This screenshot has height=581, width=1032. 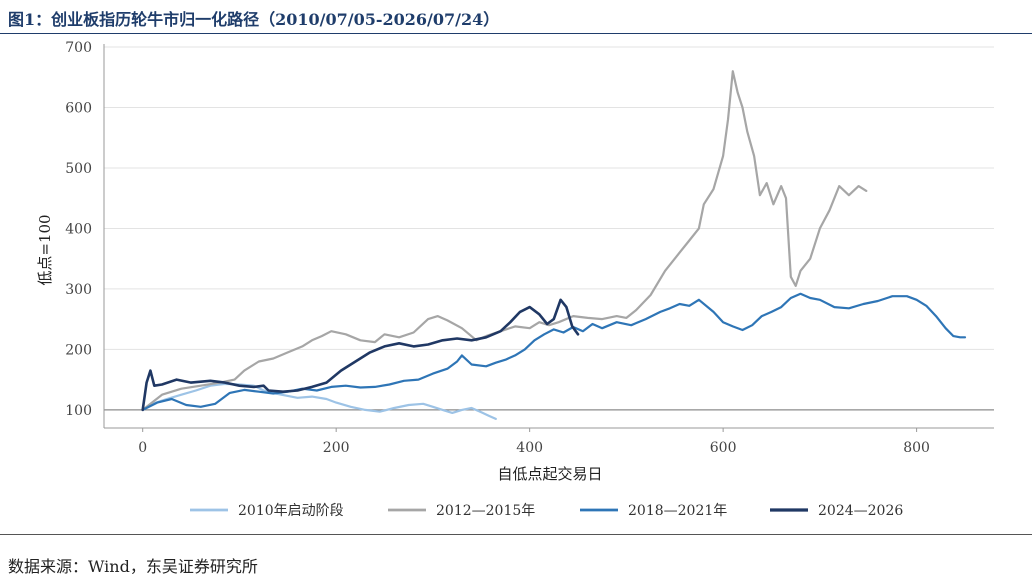 What do you see at coordinates (516, 33) in the screenshot?
I see `title-rule` at bounding box center [516, 33].